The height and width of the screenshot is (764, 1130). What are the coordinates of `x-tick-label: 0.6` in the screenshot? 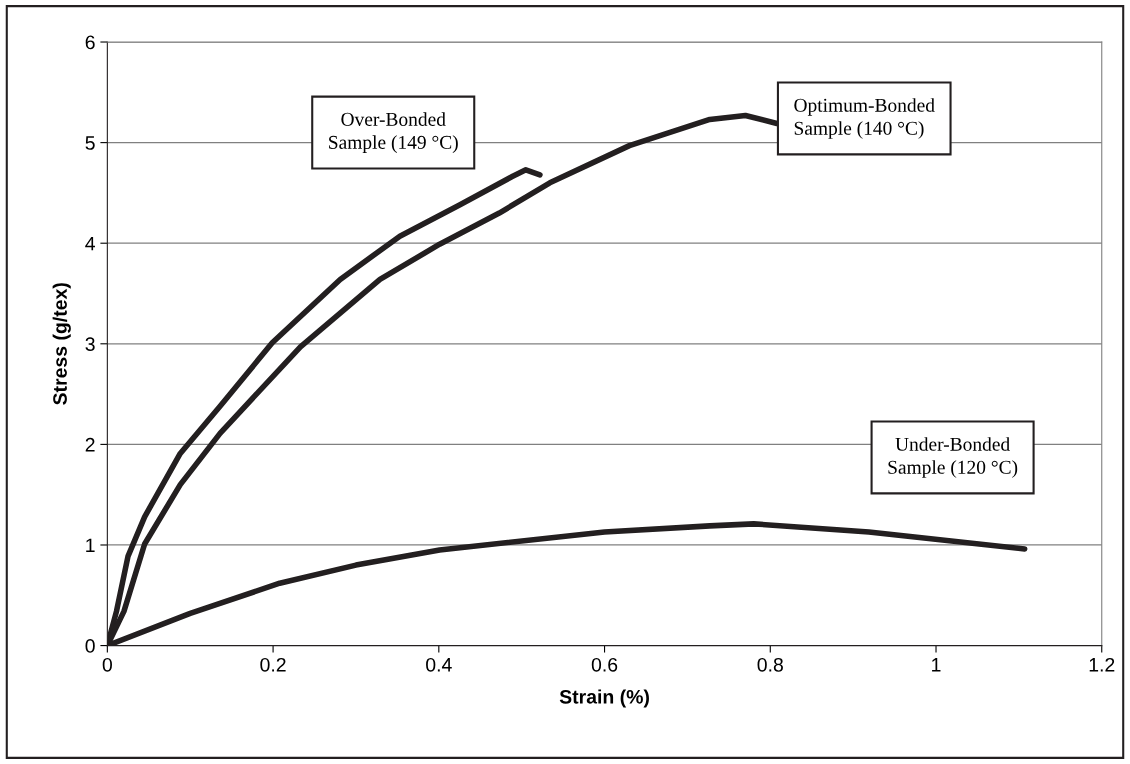 It's located at (604, 664).